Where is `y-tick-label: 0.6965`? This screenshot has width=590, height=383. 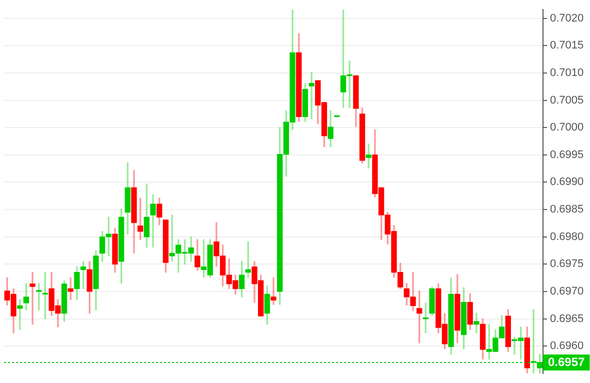 y-tick-label: 0.6965 is located at coordinates (567, 318).